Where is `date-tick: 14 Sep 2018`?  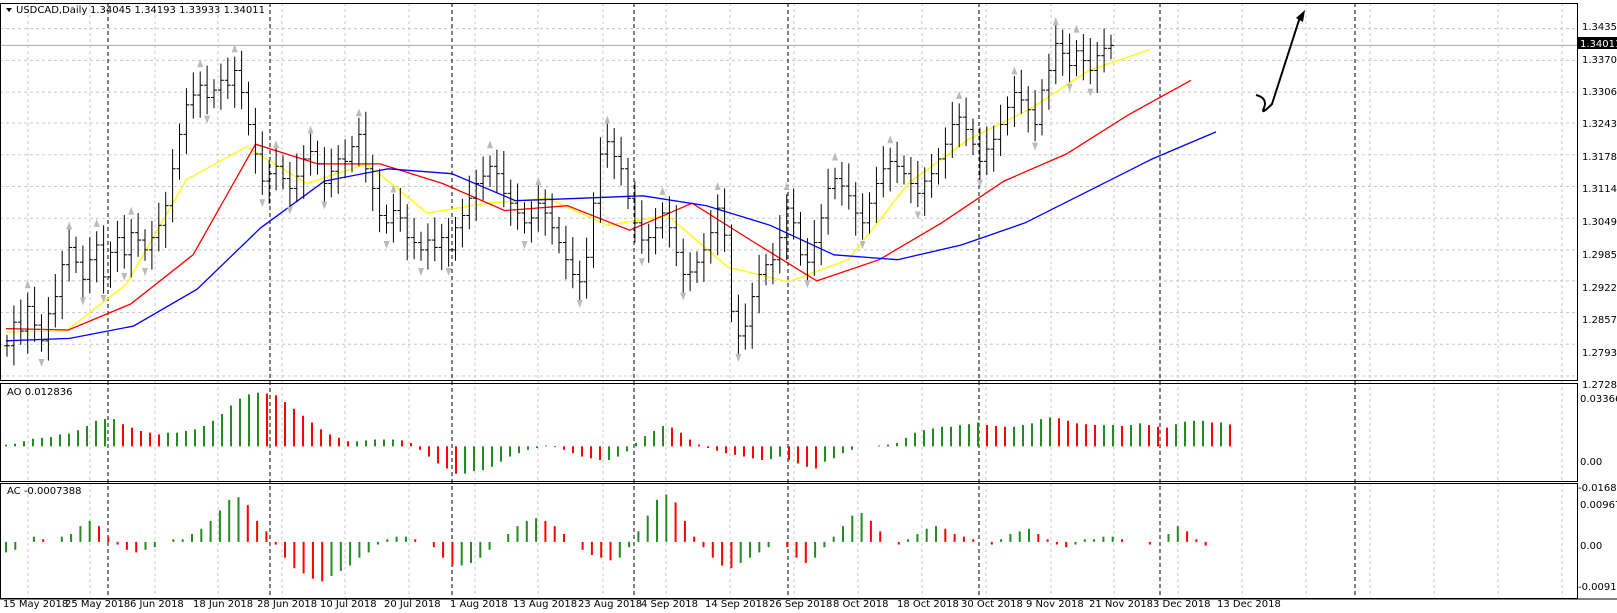
date-tick: 14 Sep 2018 is located at coordinates (736, 604).